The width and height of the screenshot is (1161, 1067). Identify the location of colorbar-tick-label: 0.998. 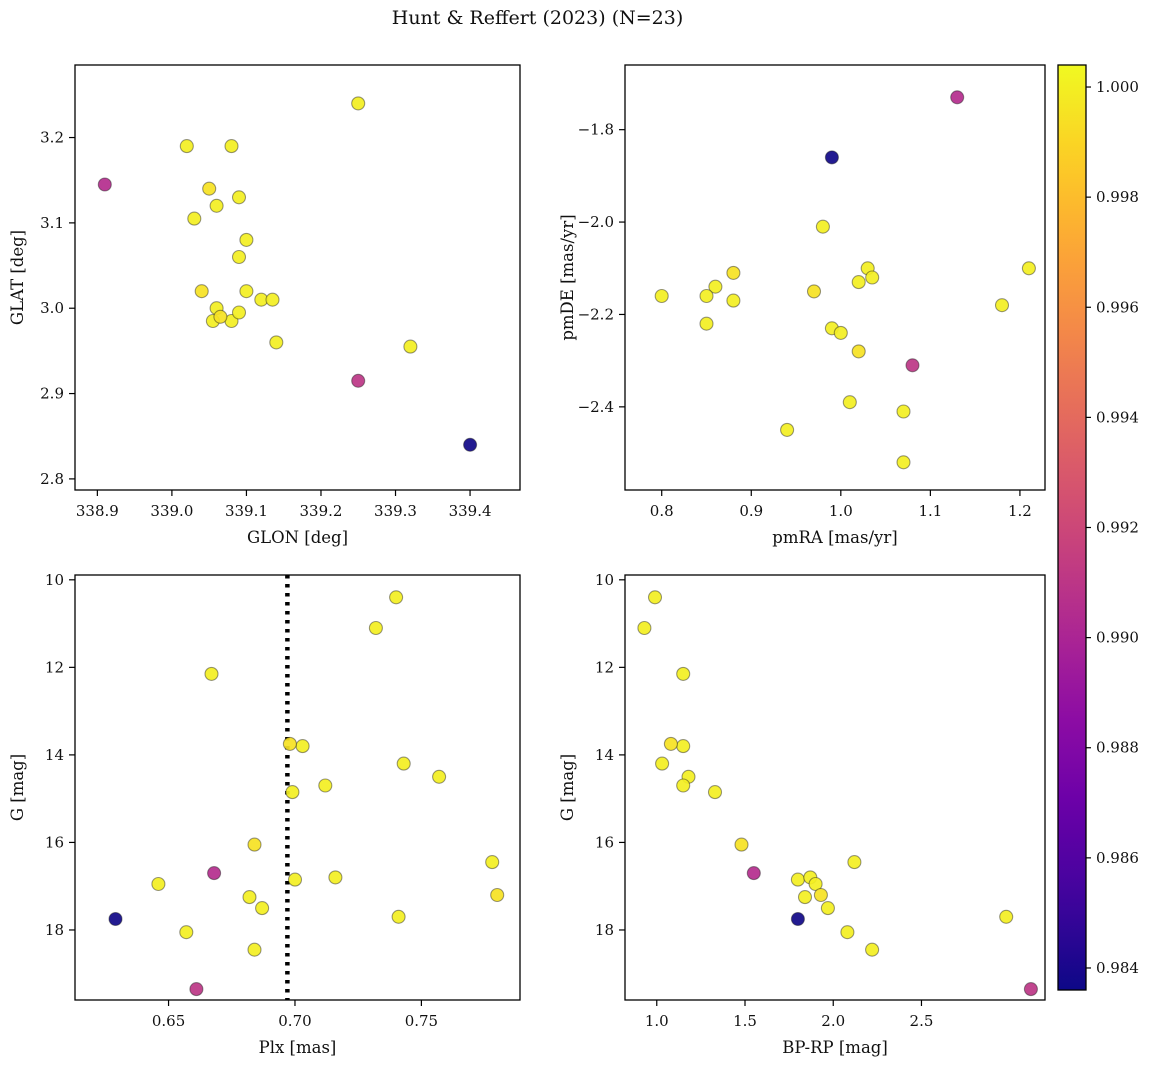
(1117, 197).